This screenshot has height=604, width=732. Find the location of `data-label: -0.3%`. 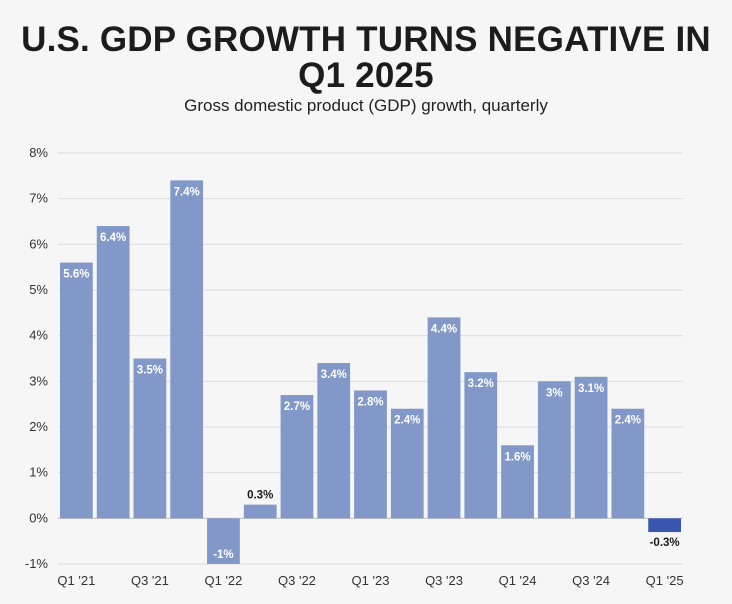

data-label: -0.3% is located at coordinates (665, 543).